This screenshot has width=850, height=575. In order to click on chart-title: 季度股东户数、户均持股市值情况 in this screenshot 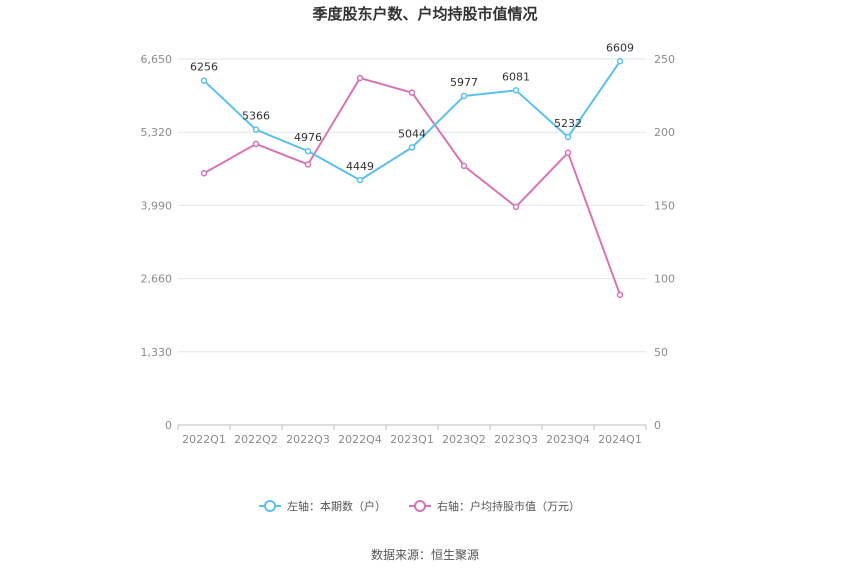, I will do `click(424, 14)`.